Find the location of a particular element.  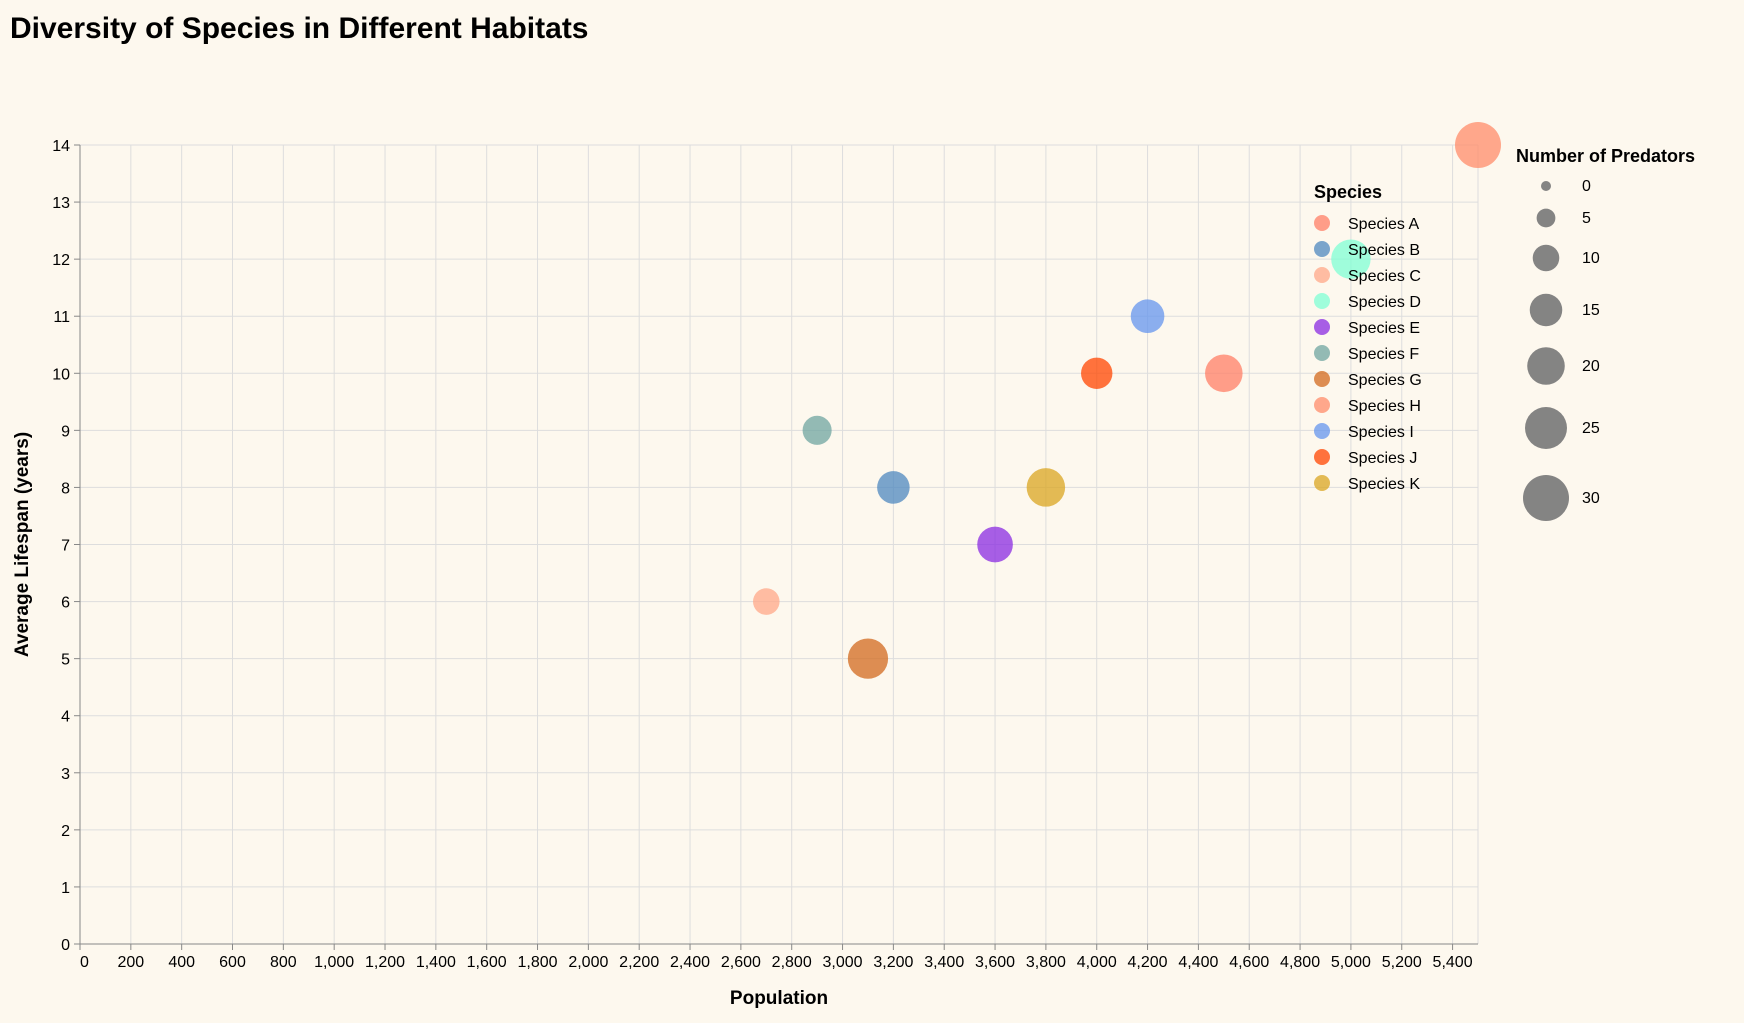

y-tick-label: 6 is located at coordinates (65, 603).